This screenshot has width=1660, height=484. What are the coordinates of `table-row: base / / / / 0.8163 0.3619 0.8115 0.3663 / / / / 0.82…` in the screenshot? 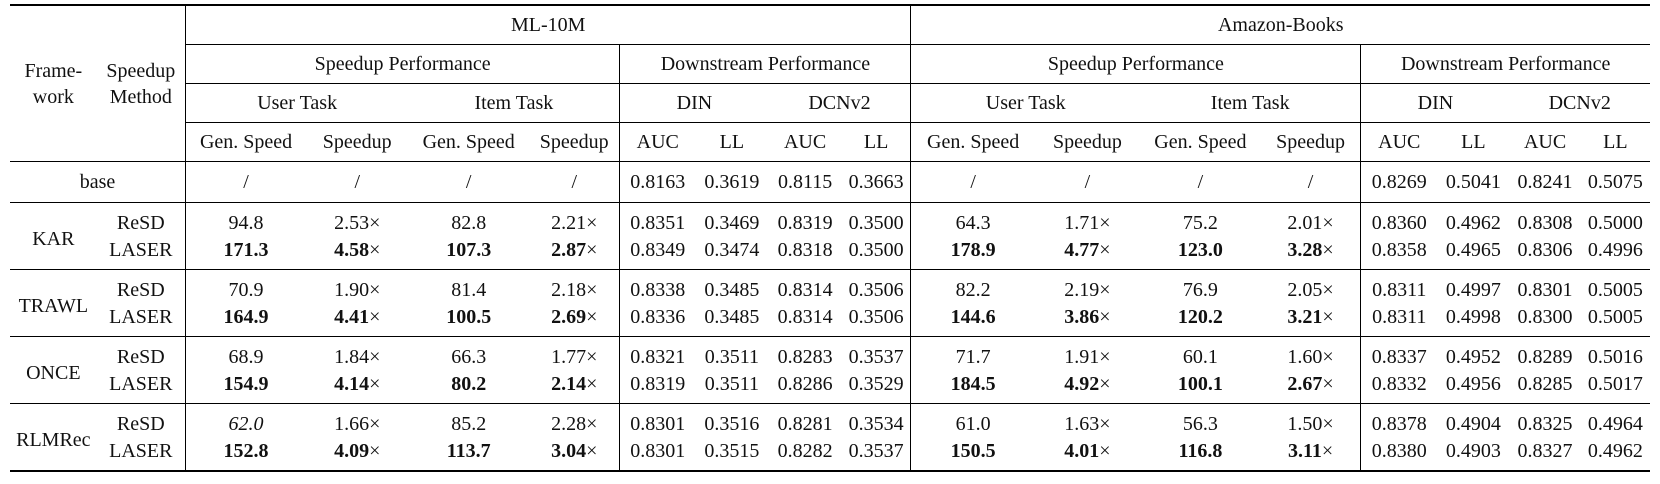 It's located at (830, 182).